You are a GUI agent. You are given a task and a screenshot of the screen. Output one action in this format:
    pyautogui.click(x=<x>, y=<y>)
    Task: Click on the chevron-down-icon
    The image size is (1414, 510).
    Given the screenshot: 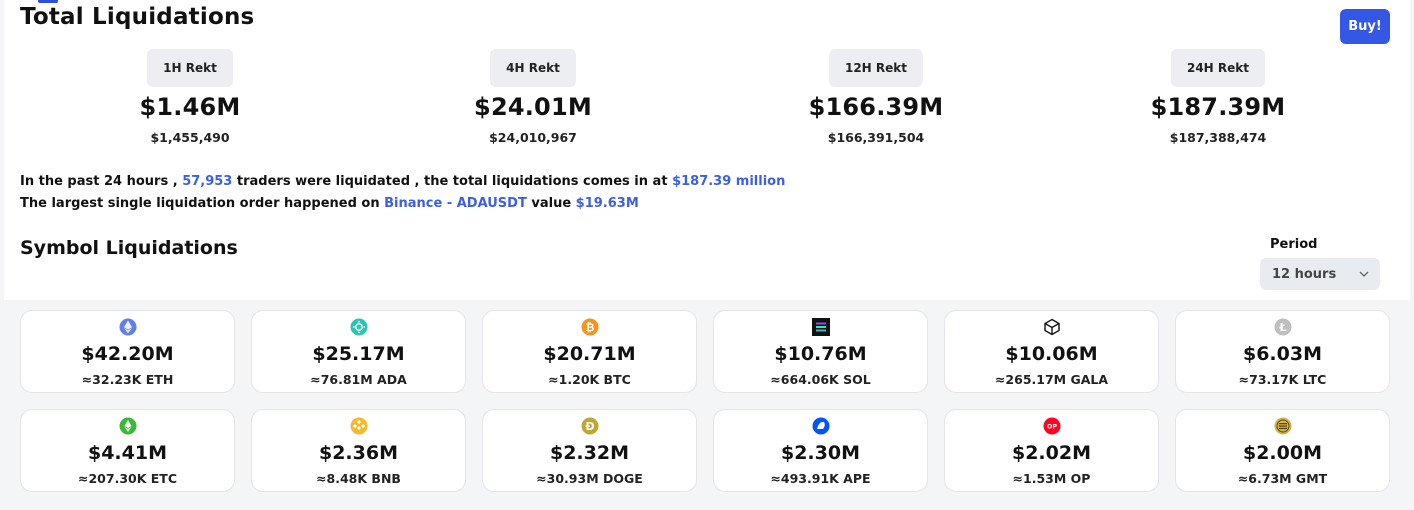 What is the action you would take?
    pyautogui.click(x=1364, y=274)
    